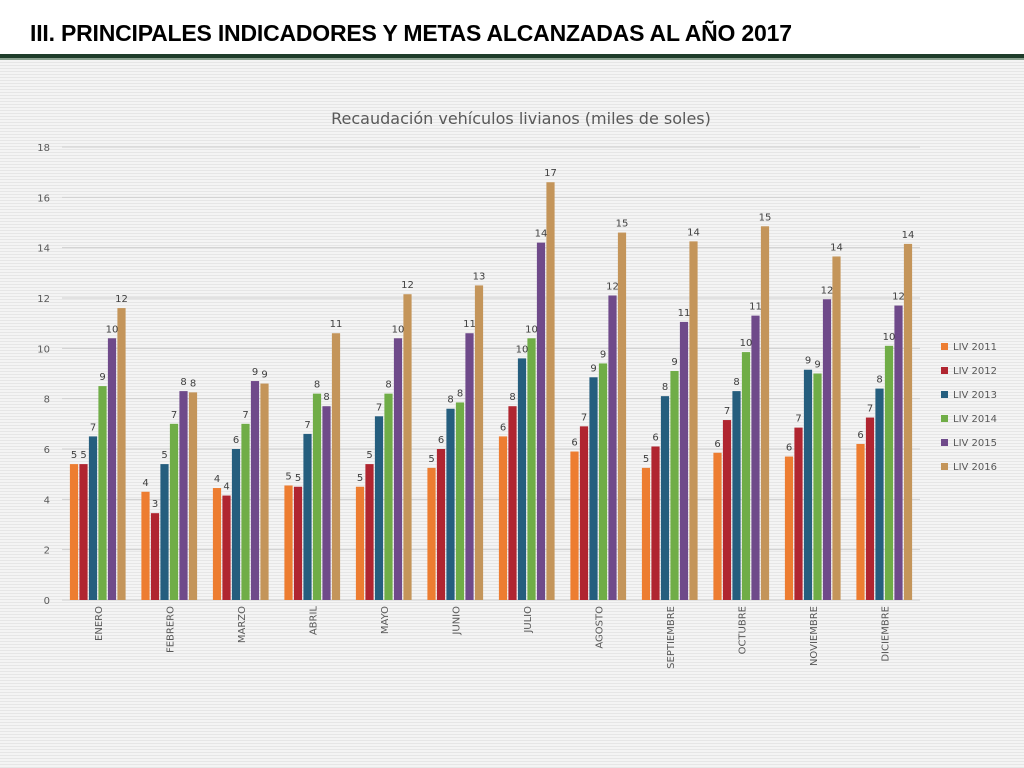 The height and width of the screenshot is (768, 1024). What do you see at coordinates (99, 623) in the screenshot?
I see `x-tick-label: ENERO` at bounding box center [99, 623].